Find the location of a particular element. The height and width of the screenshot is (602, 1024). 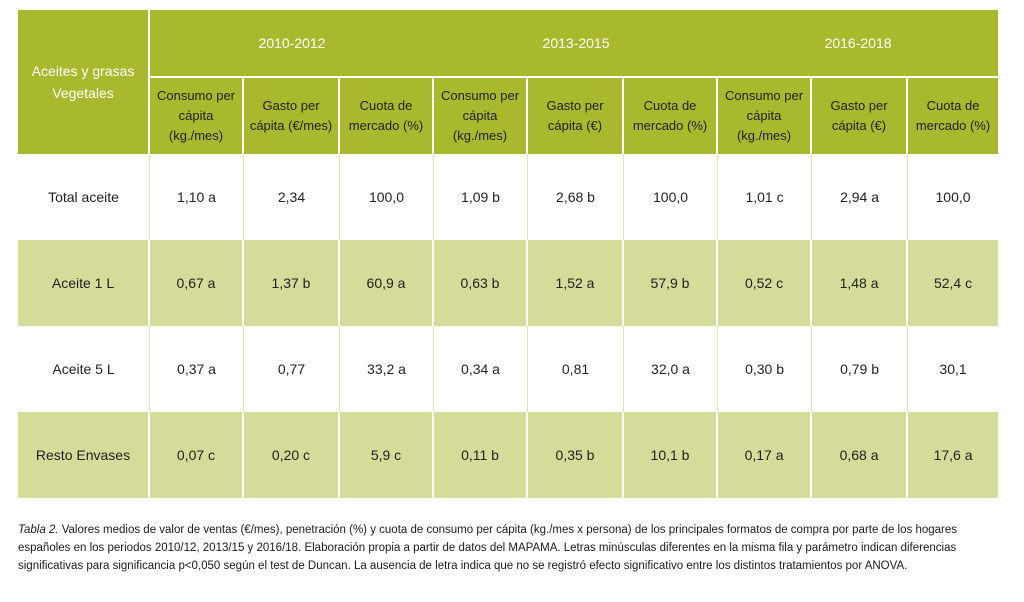

table-cell: 57,9 b is located at coordinates (671, 283).